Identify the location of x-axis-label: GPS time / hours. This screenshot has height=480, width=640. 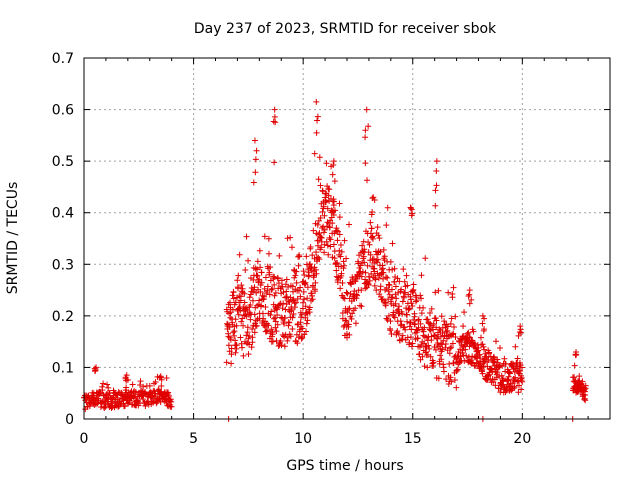
(344, 466).